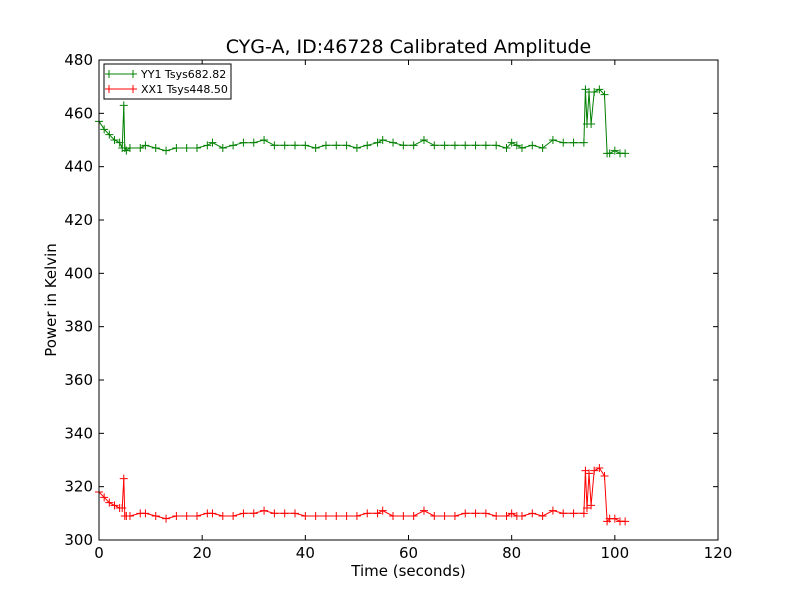 This screenshot has width=800, height=600. I want to click on y-tick-label-8: 460, so click(78, 113).